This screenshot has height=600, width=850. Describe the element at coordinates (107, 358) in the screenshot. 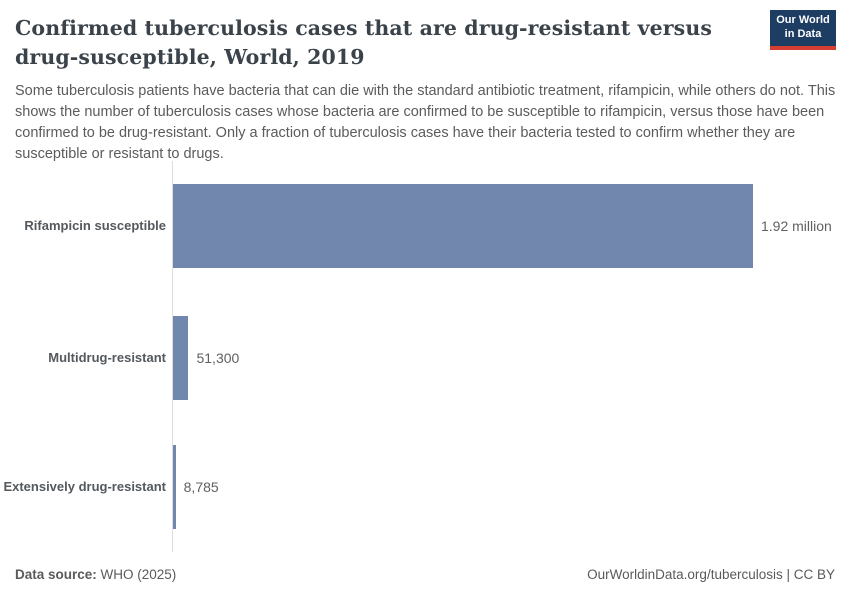

I see `category-label: Multidrug-resistant` at that location.